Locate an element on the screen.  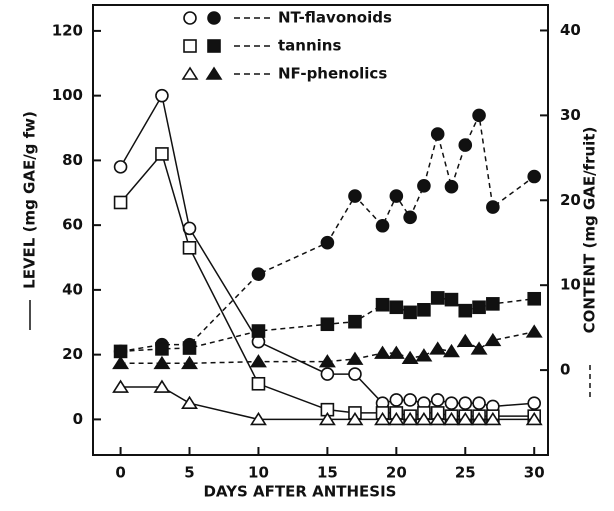
y-tick-label: 0 is located at coordinates (78, 419).